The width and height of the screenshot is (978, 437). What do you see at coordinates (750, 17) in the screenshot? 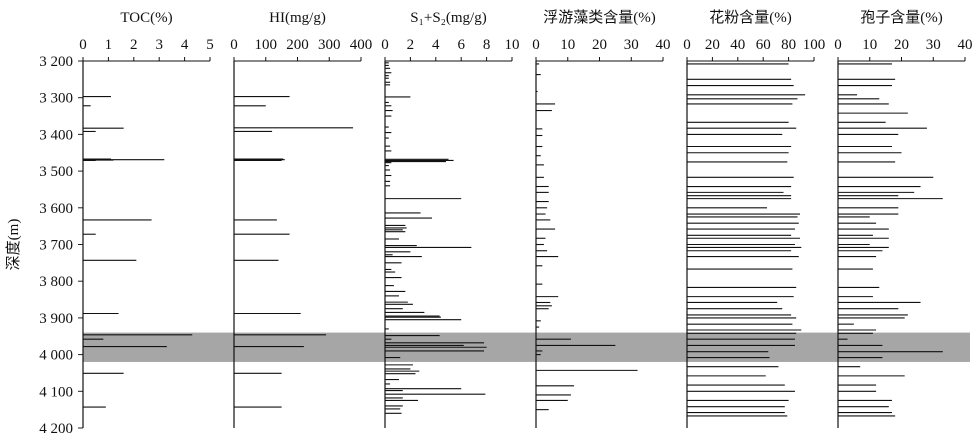
I see `panel-title: 花粉含量(%)` at bounding box center [750, 17].